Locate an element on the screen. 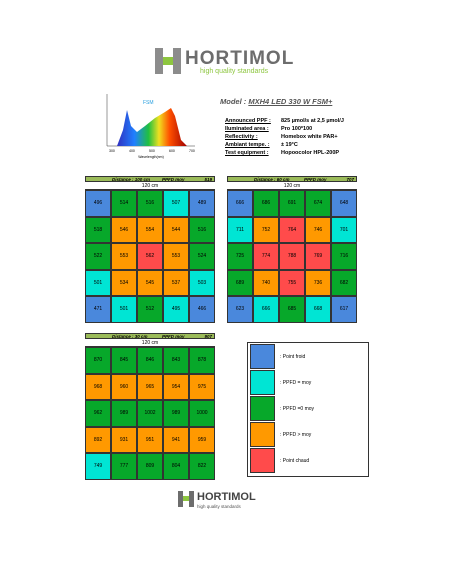 The width and height of the screenshot is (452, 584). x-tick: 600 is located at coordinates (172, 151).